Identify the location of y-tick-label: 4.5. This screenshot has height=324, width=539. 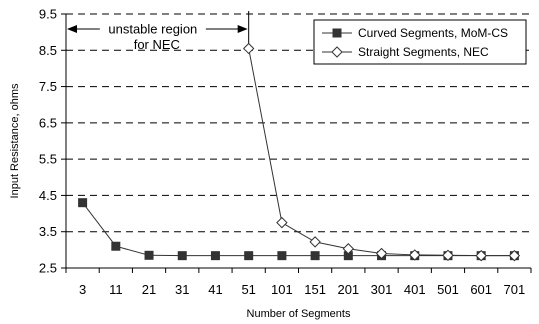
(48, 195).